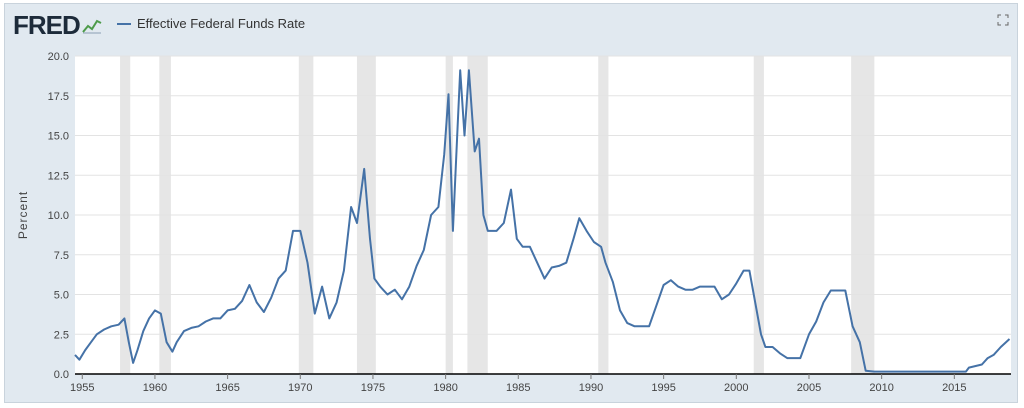 The width and height of the screenshot is (1024, 408). I want to click on logo-graph-icon, so click(92, 26).